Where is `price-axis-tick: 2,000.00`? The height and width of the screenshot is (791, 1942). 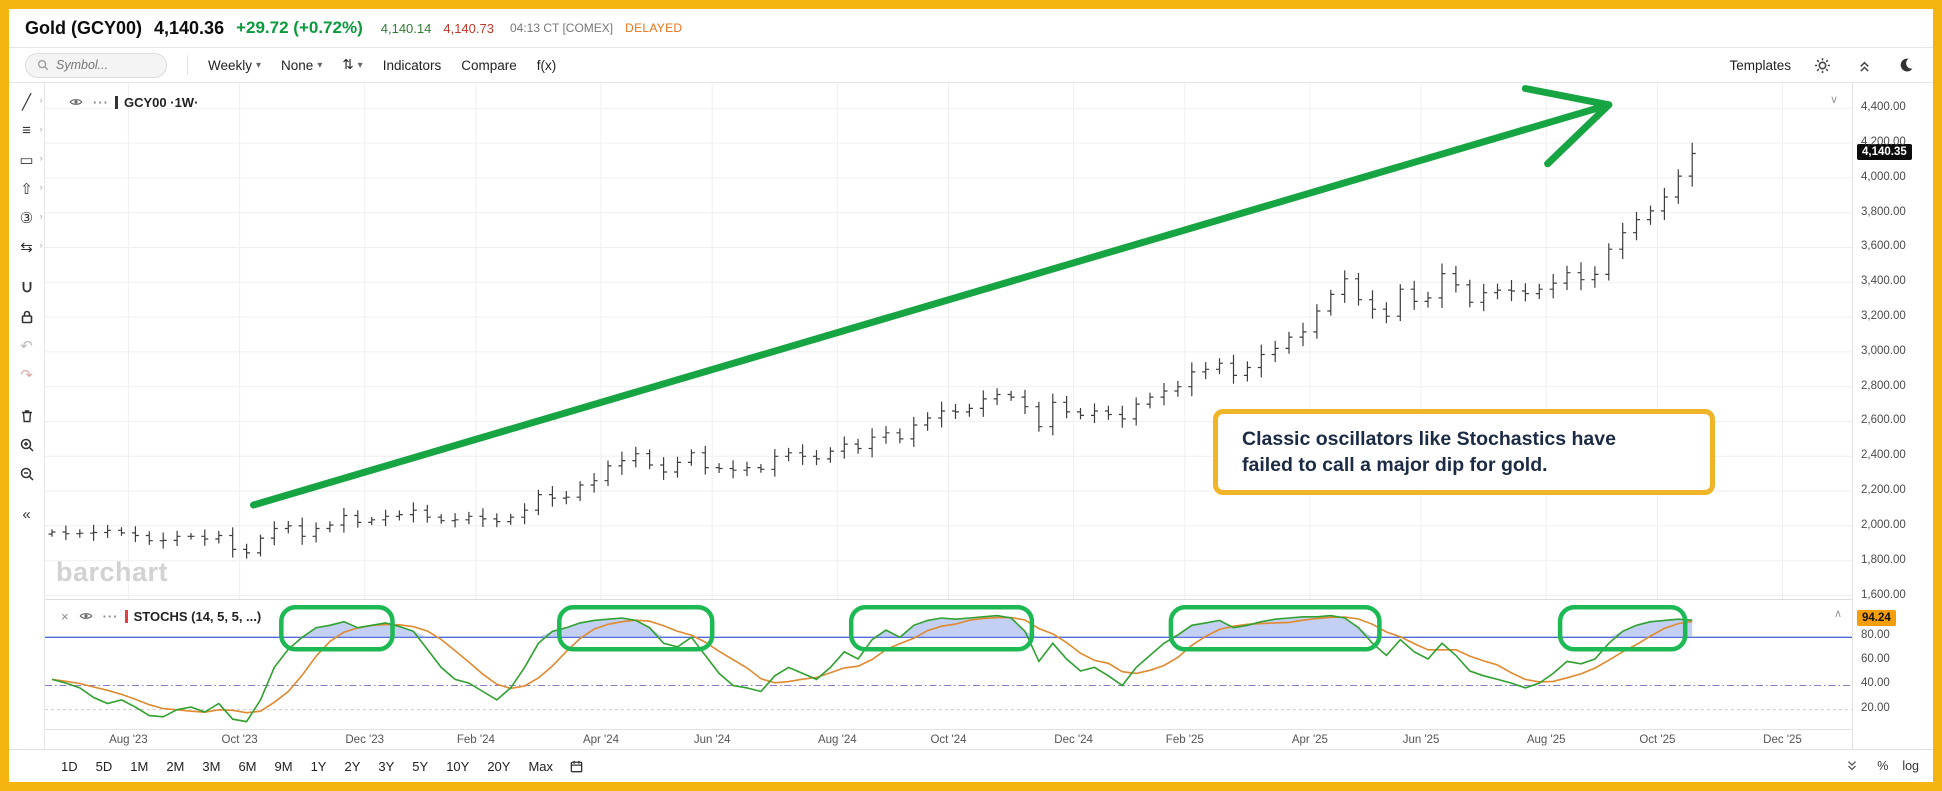 price-axis-tick: 2,000.00 is located at coordinates (1883, 524).